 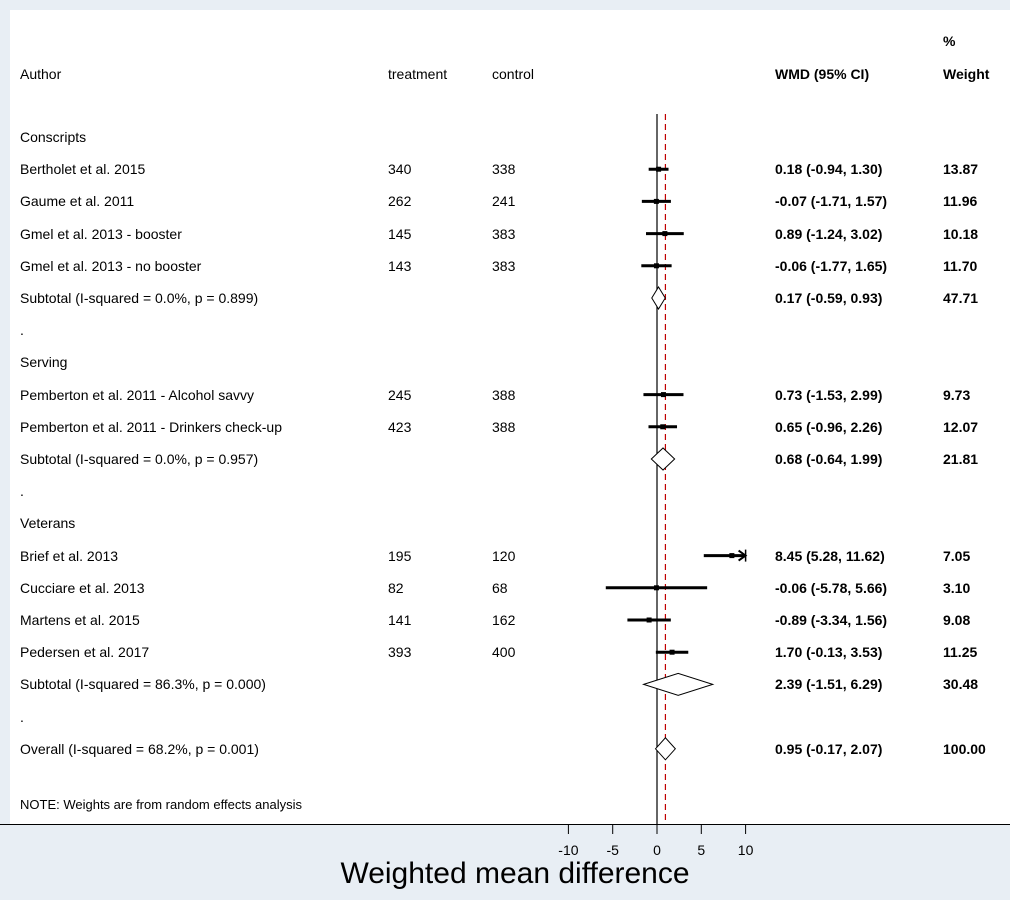 What do you see at coordinates (964, 748) in the screenshot?
I see `weight-value: 100.00` at bounding box center [964, 748].